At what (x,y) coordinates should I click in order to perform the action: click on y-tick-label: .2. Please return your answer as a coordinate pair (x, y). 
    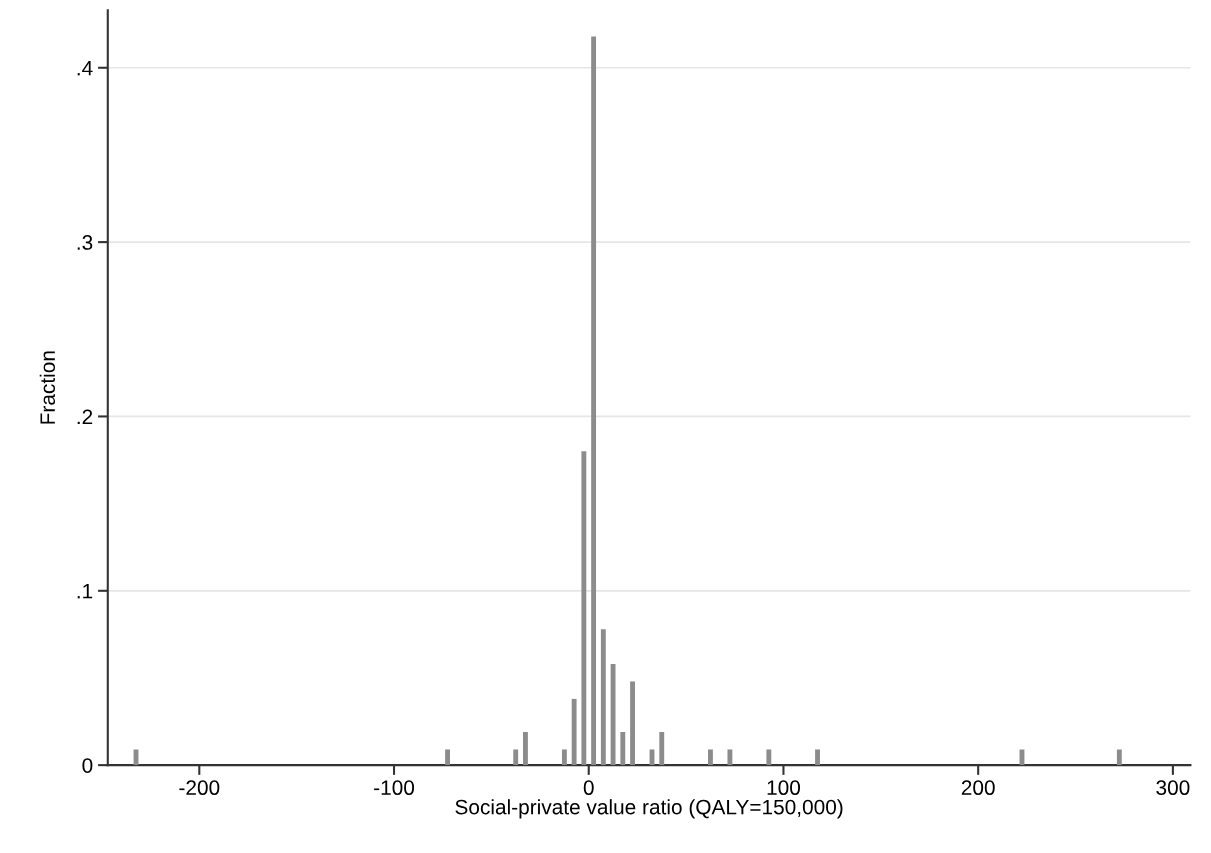
    Looking at the image, I should click on (85, 416).